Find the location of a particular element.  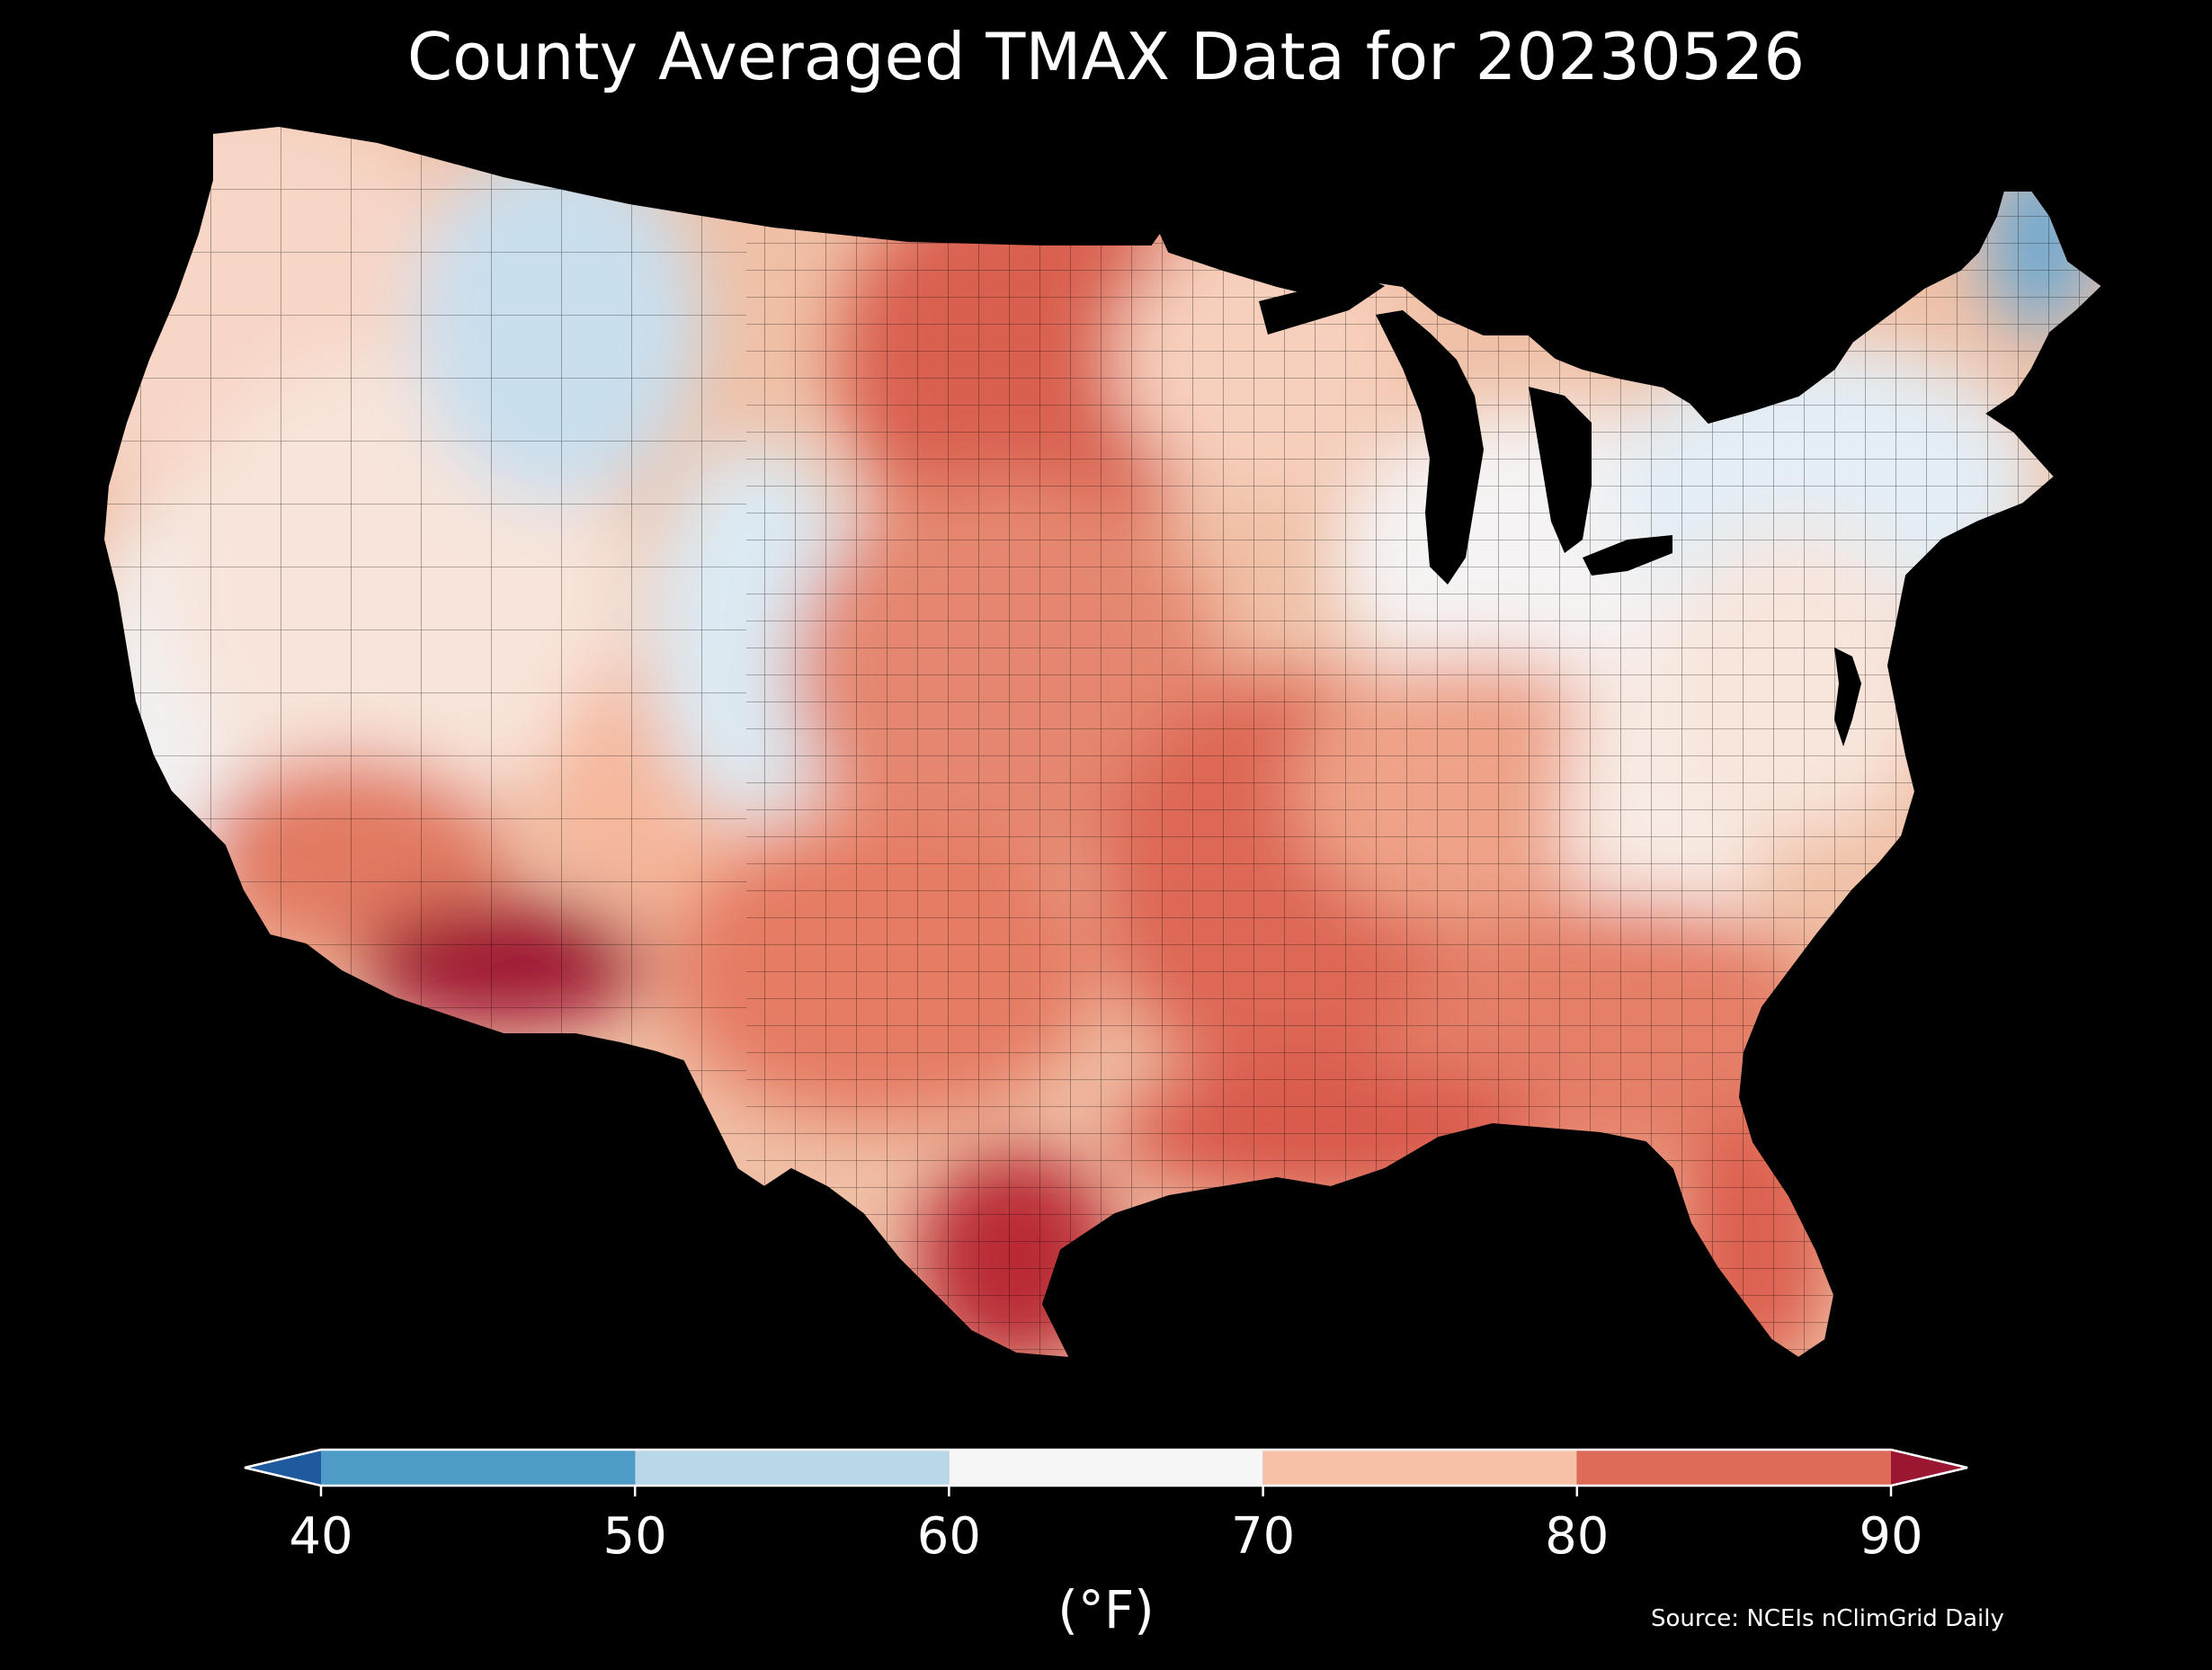

lake-huron is located at coordinates (1560, 470).